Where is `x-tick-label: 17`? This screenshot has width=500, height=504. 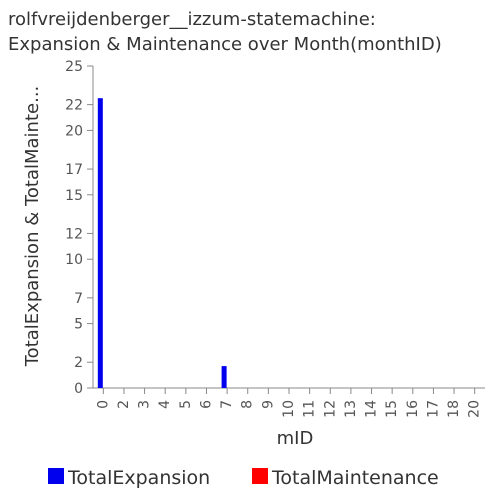
x-tick-label: 17 is located at coordinates (433, 409).